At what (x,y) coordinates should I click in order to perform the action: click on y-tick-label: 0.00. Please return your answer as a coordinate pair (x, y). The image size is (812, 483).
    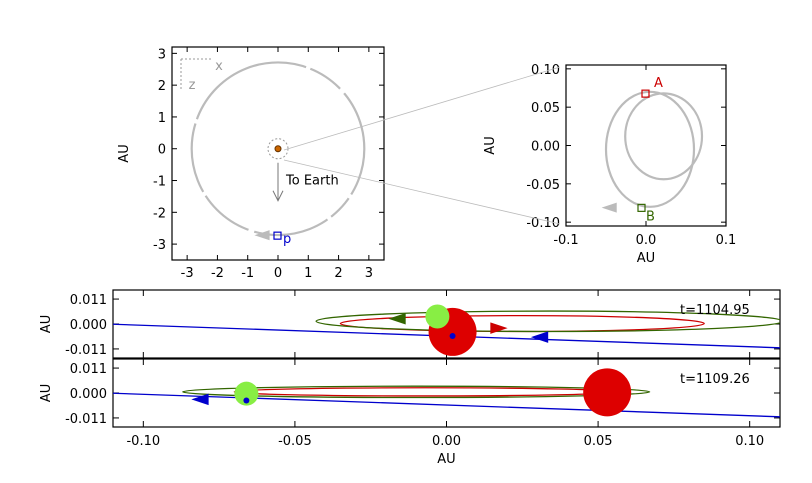
    Looking at the image, I should click on (545, 147).